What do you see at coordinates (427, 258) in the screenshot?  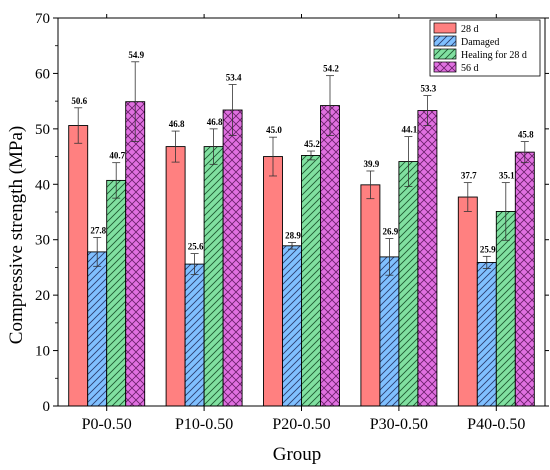 I see `bar-56-d-p30-0.50` at bounding box center [427, 258].